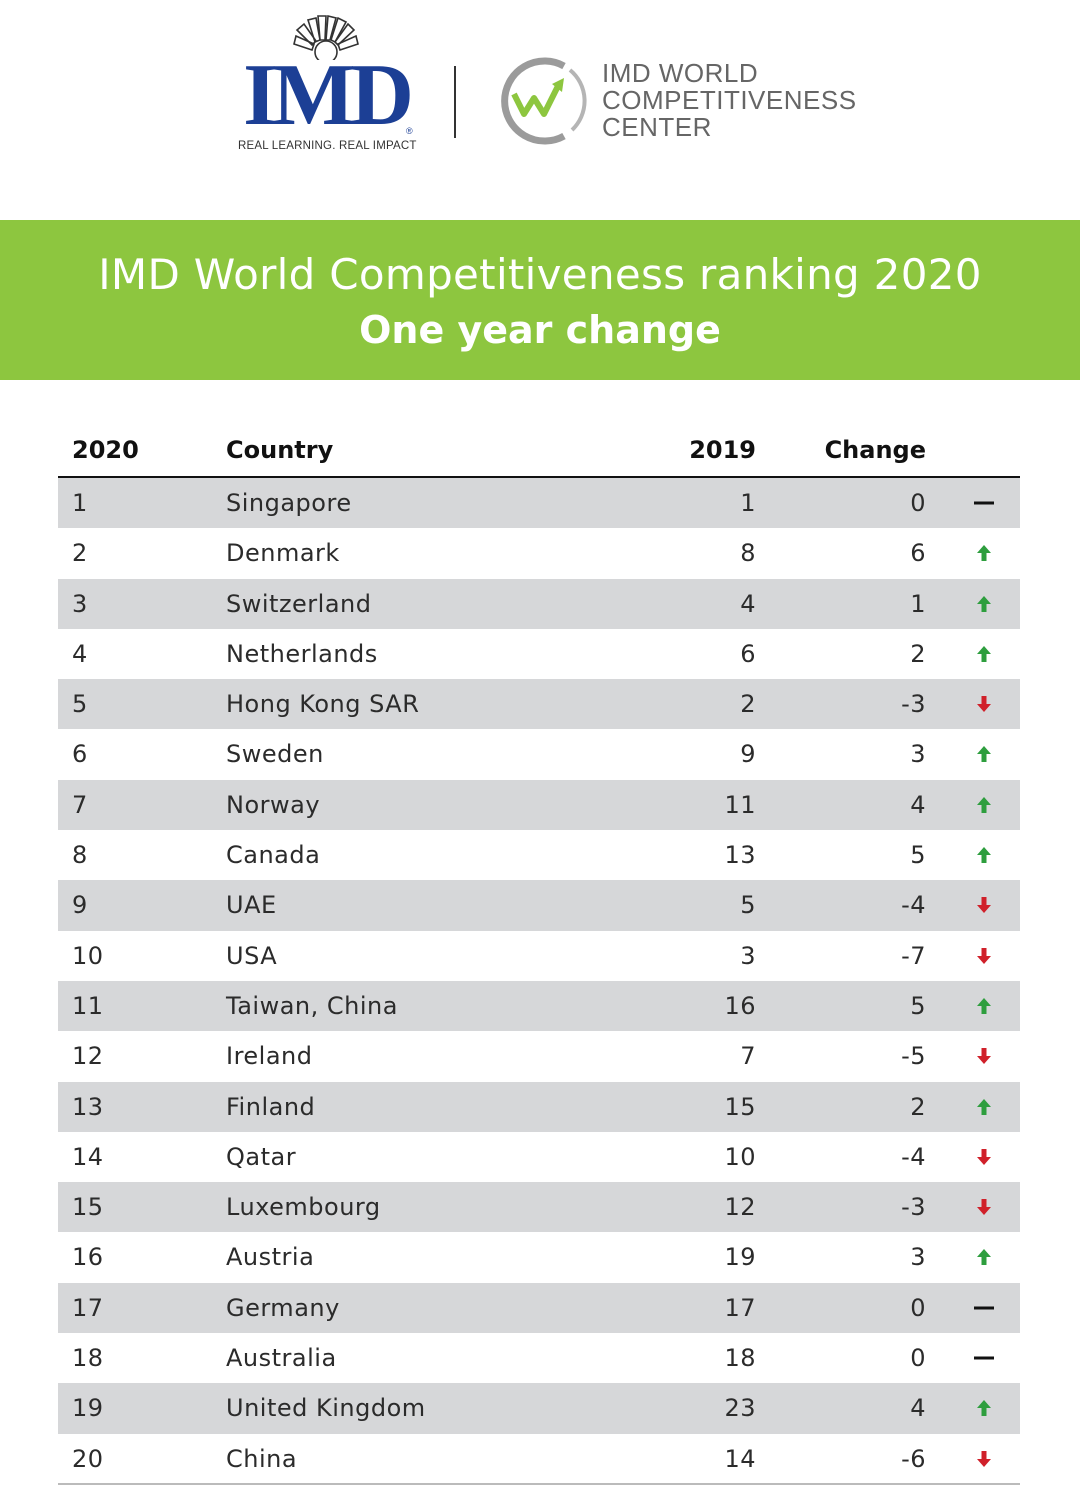 The width and height of the screenshot is (1080, 1485). Describe the element at coordinates (80, 704) in the screenshot. I see `rank-2020-cell: 5` at that location.